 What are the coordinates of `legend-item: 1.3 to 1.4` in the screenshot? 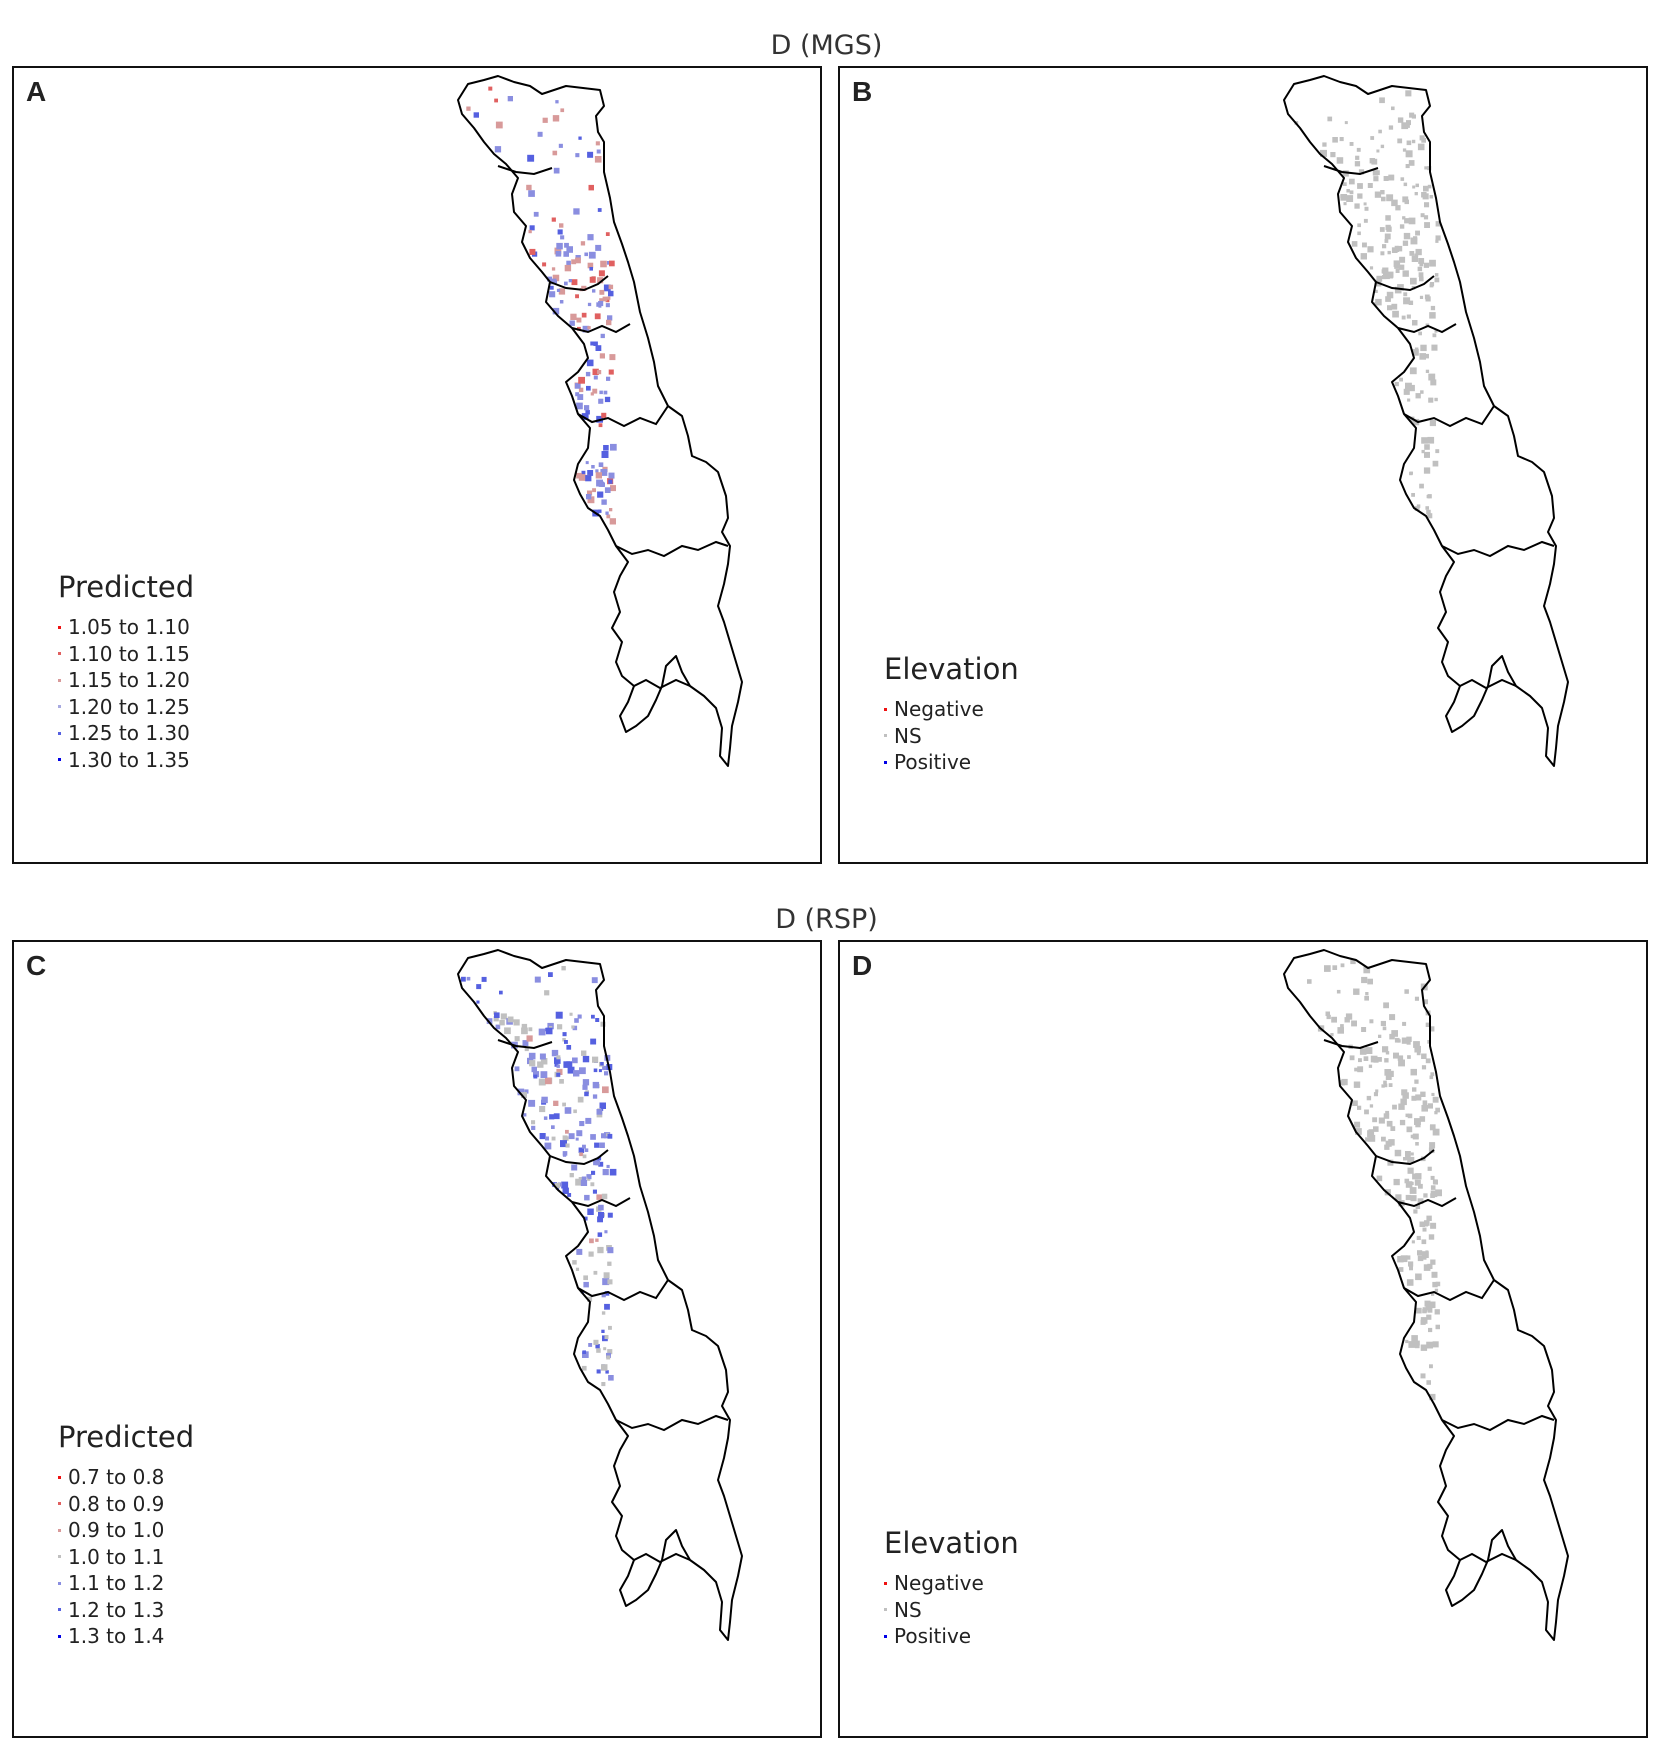 It's located at (126, 1636).